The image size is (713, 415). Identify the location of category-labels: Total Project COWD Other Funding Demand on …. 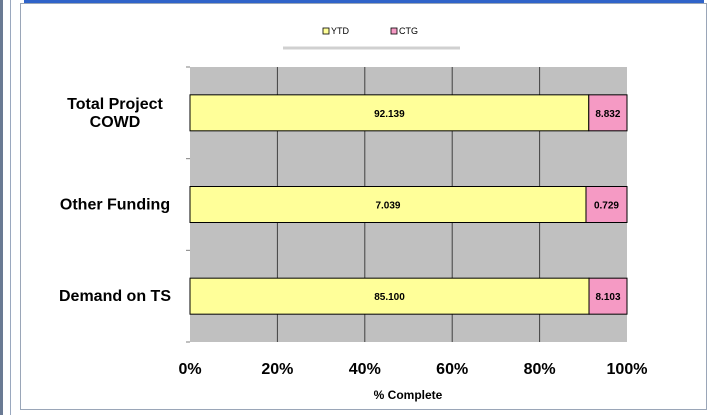
(115, 200).